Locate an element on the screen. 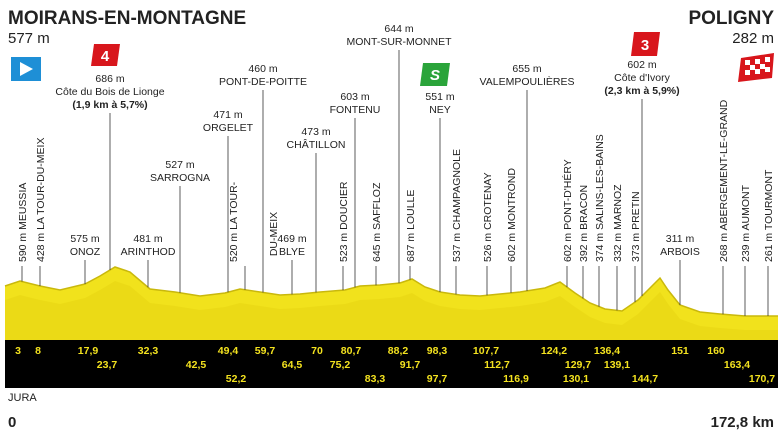 This screenshot has height=441, width=780. badge-text: 3 is located at coordinates (645, 45).